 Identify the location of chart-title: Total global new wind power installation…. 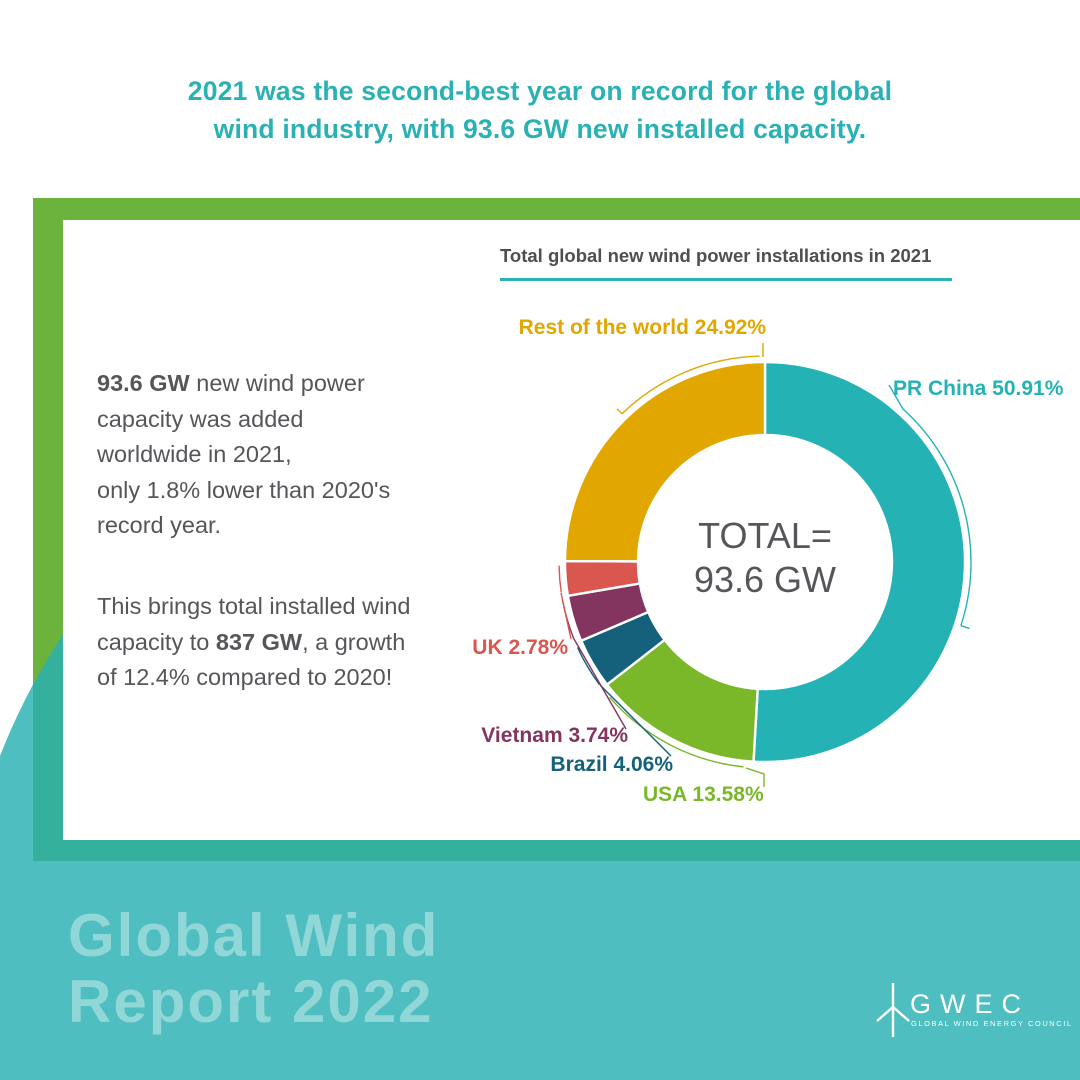
(716, 255).